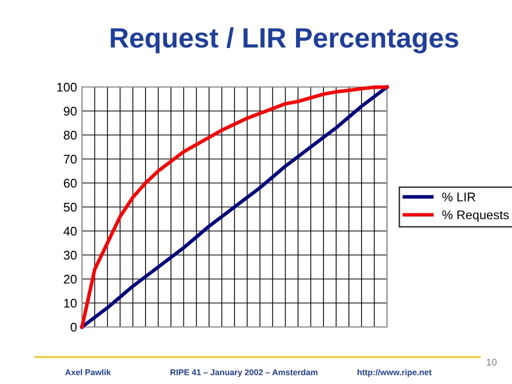 Image resolution: width=512 pixels, height=384 pixels. Describe the element at coordinates (88, 372) in the screenshot. I see `text: Axel Pawlik` at that location.